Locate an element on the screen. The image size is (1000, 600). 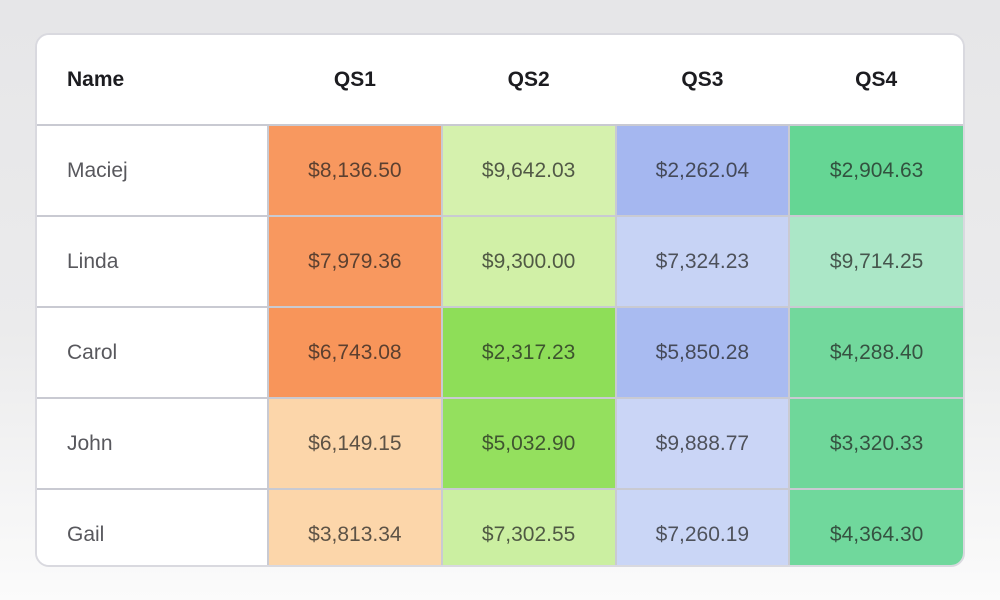
value-cell-qs1: $6,743.08 is located at coordinates (355, 352).